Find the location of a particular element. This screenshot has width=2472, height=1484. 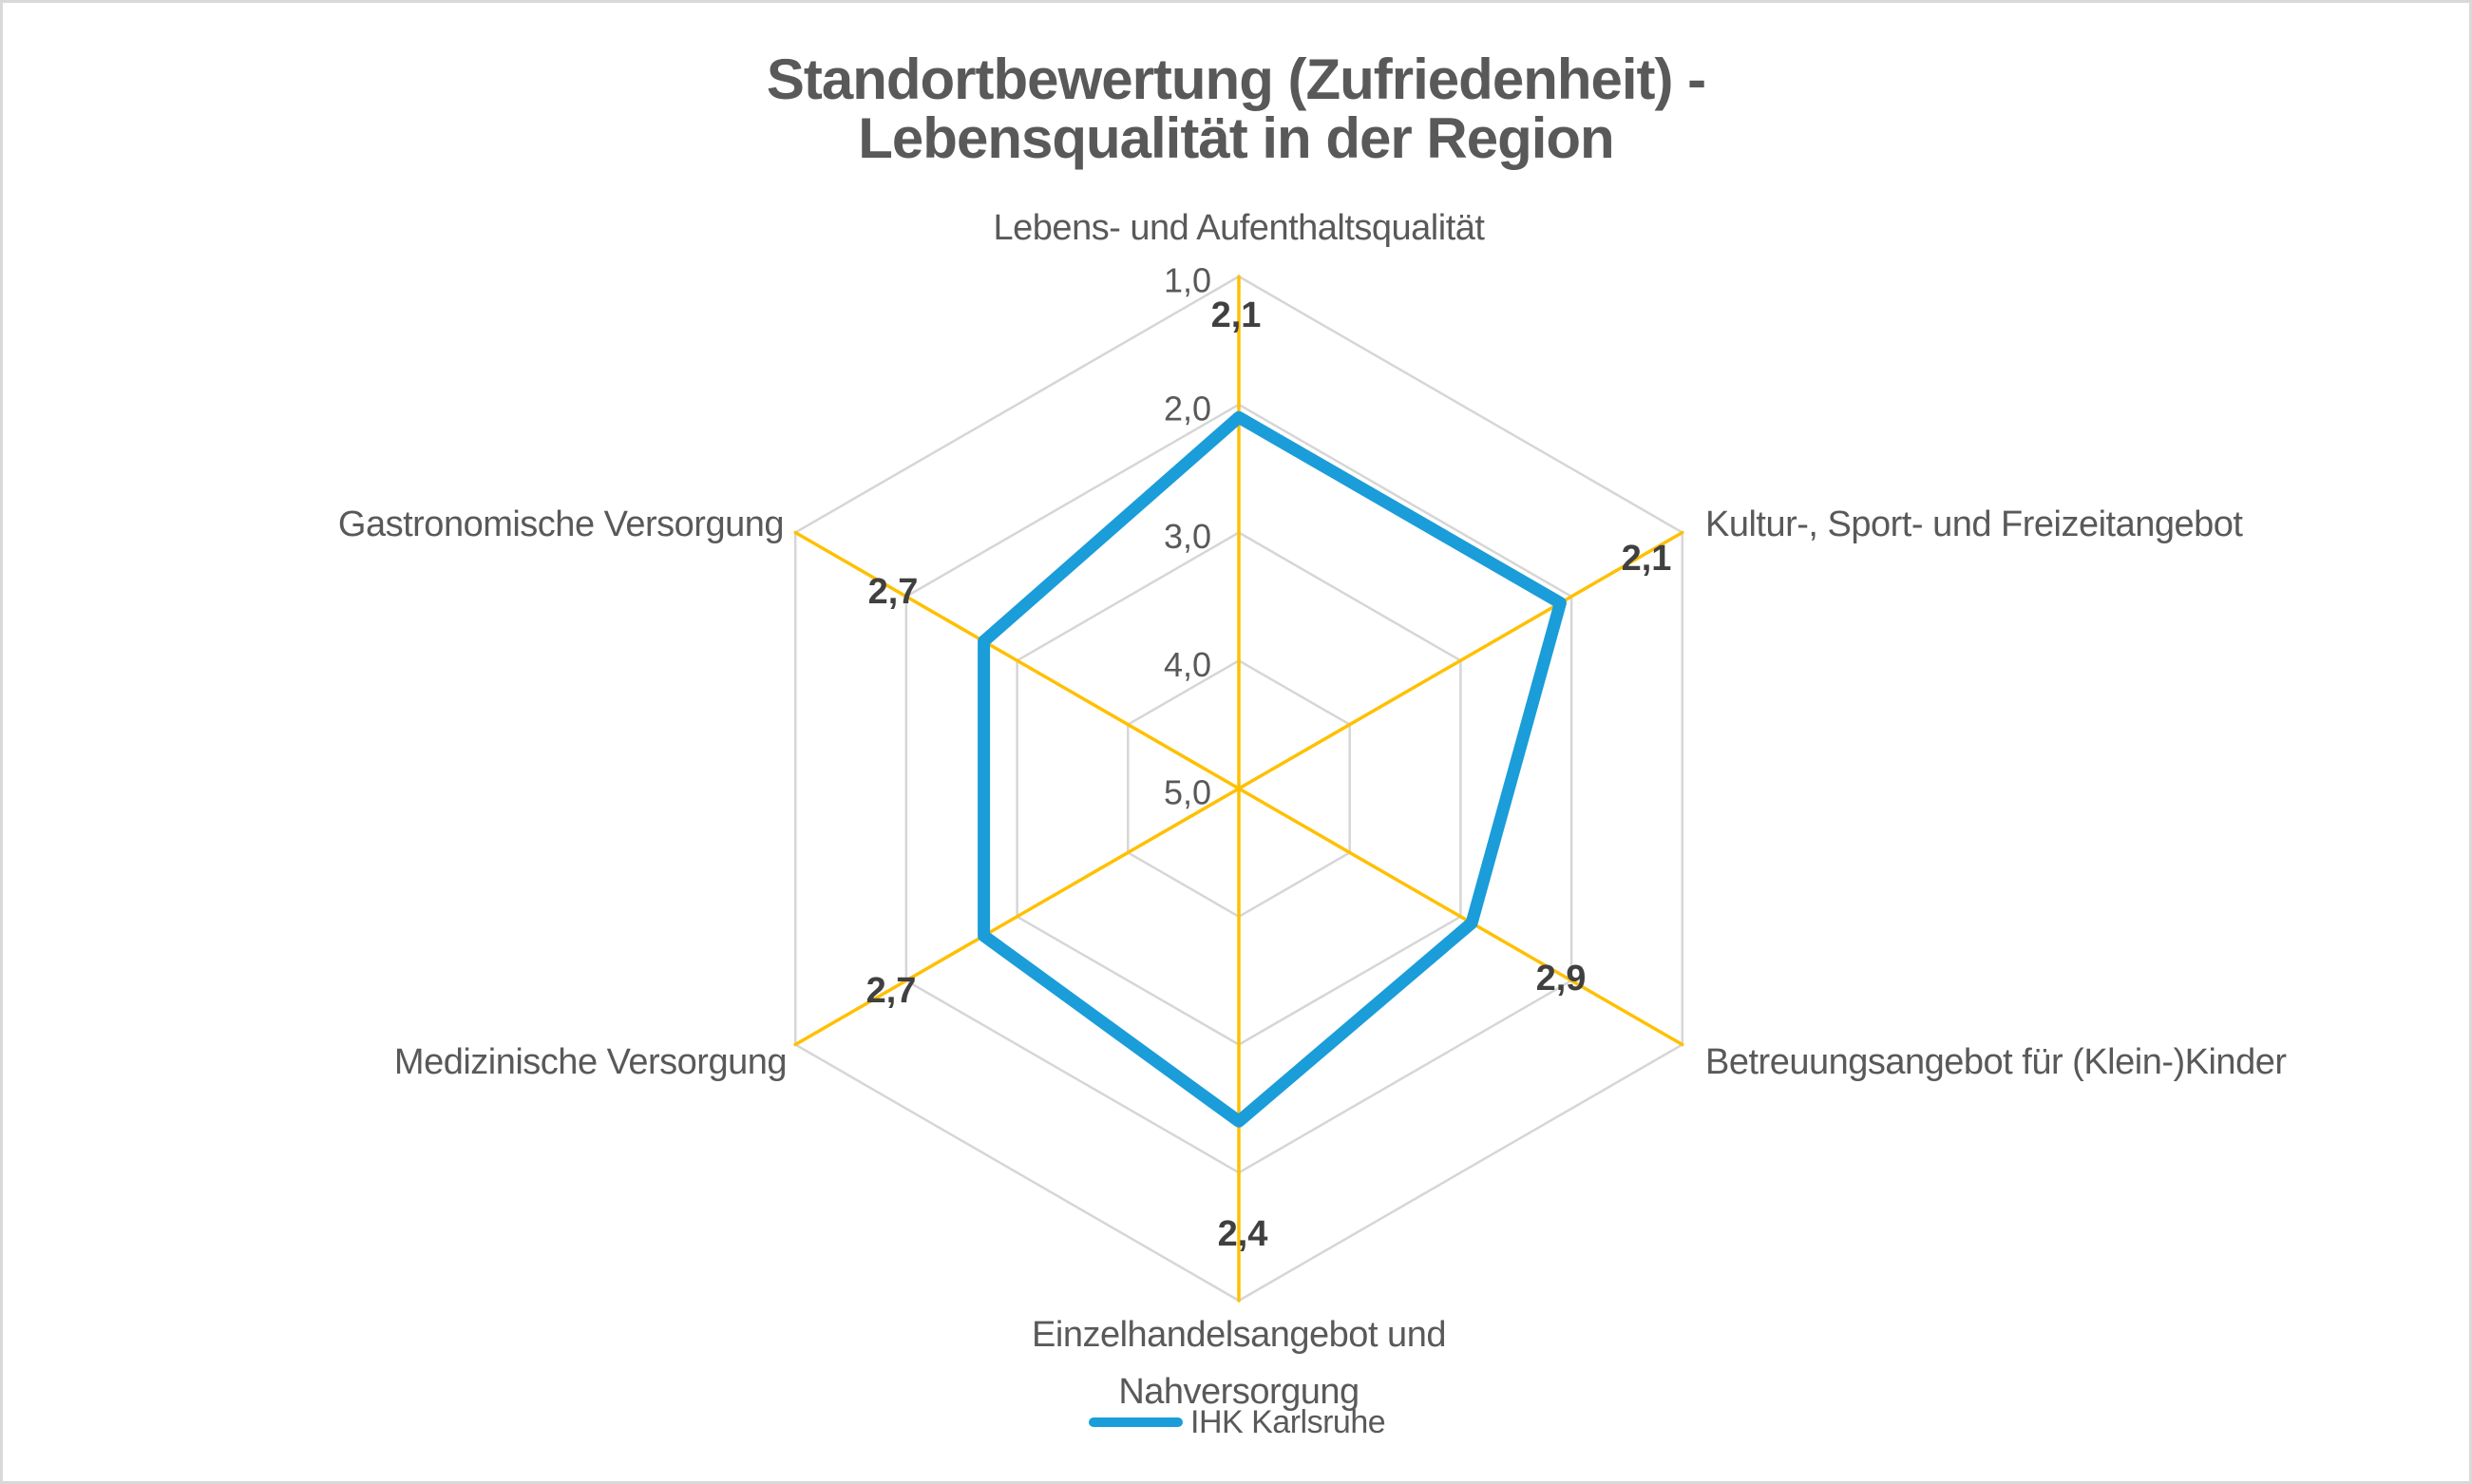

series-data-polygon is located at coordinates (1272, 769).